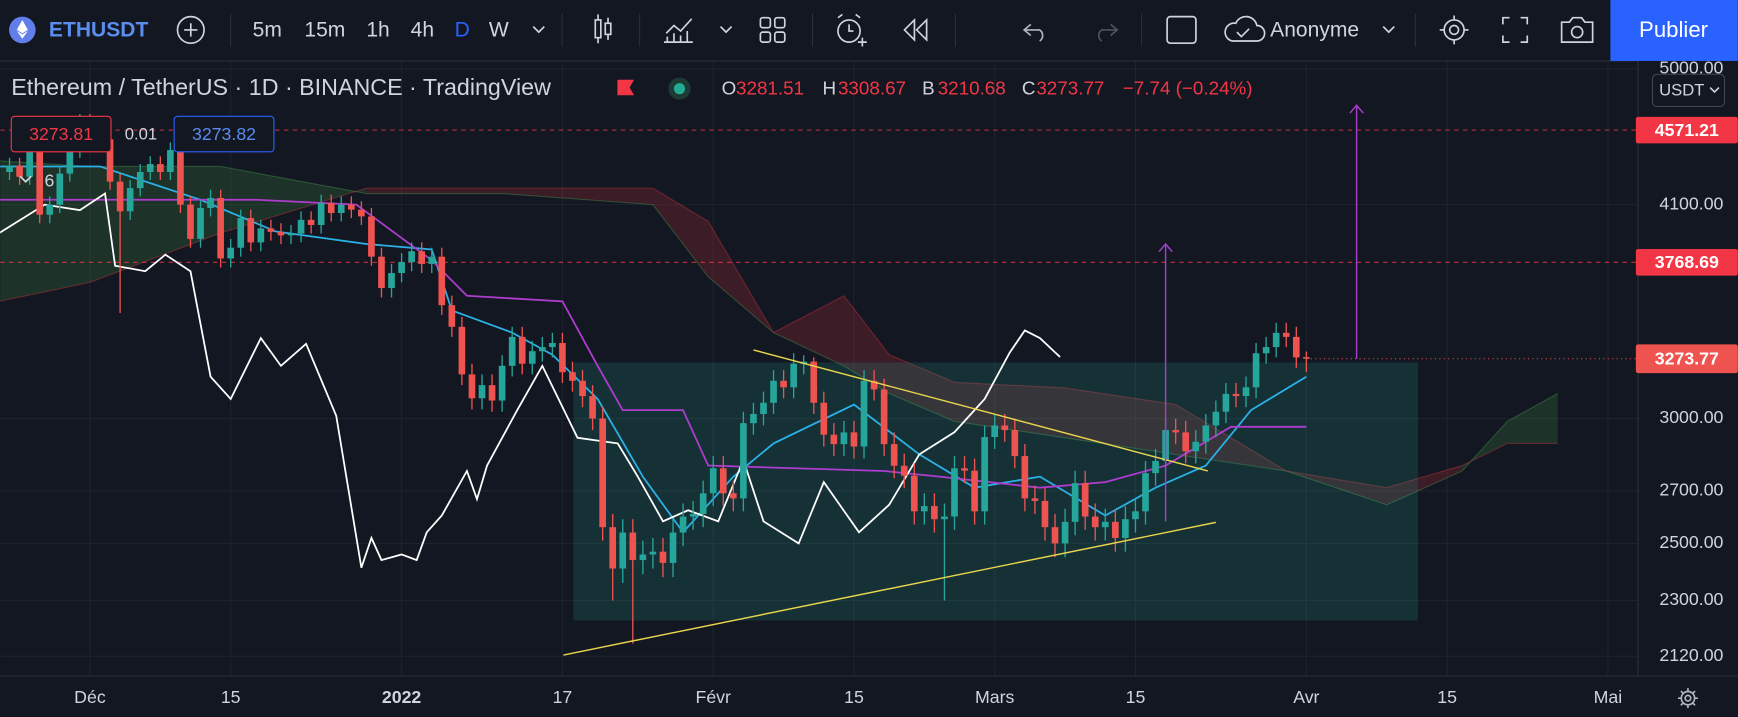  I want to click on sell-box, so click(61, 134).